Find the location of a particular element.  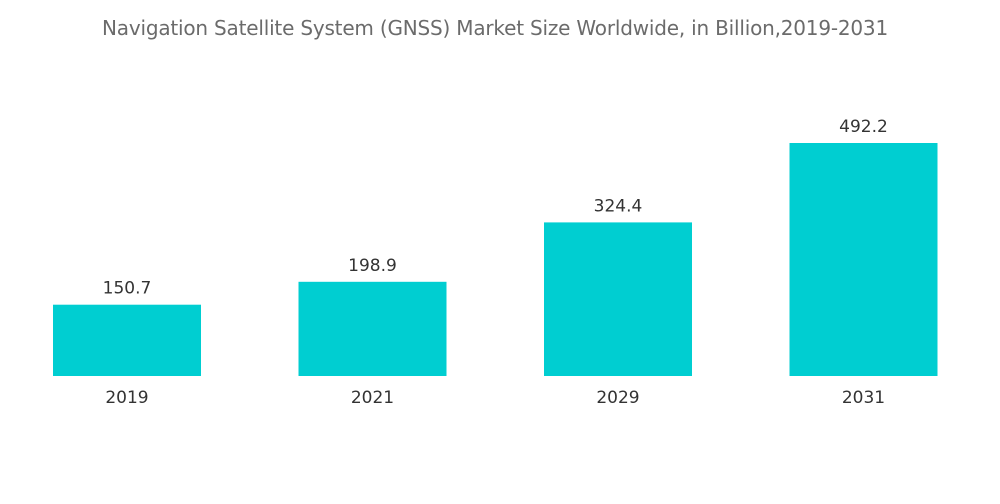

x-tick-label-2019: 2019 is located at coordinates (126, 398).